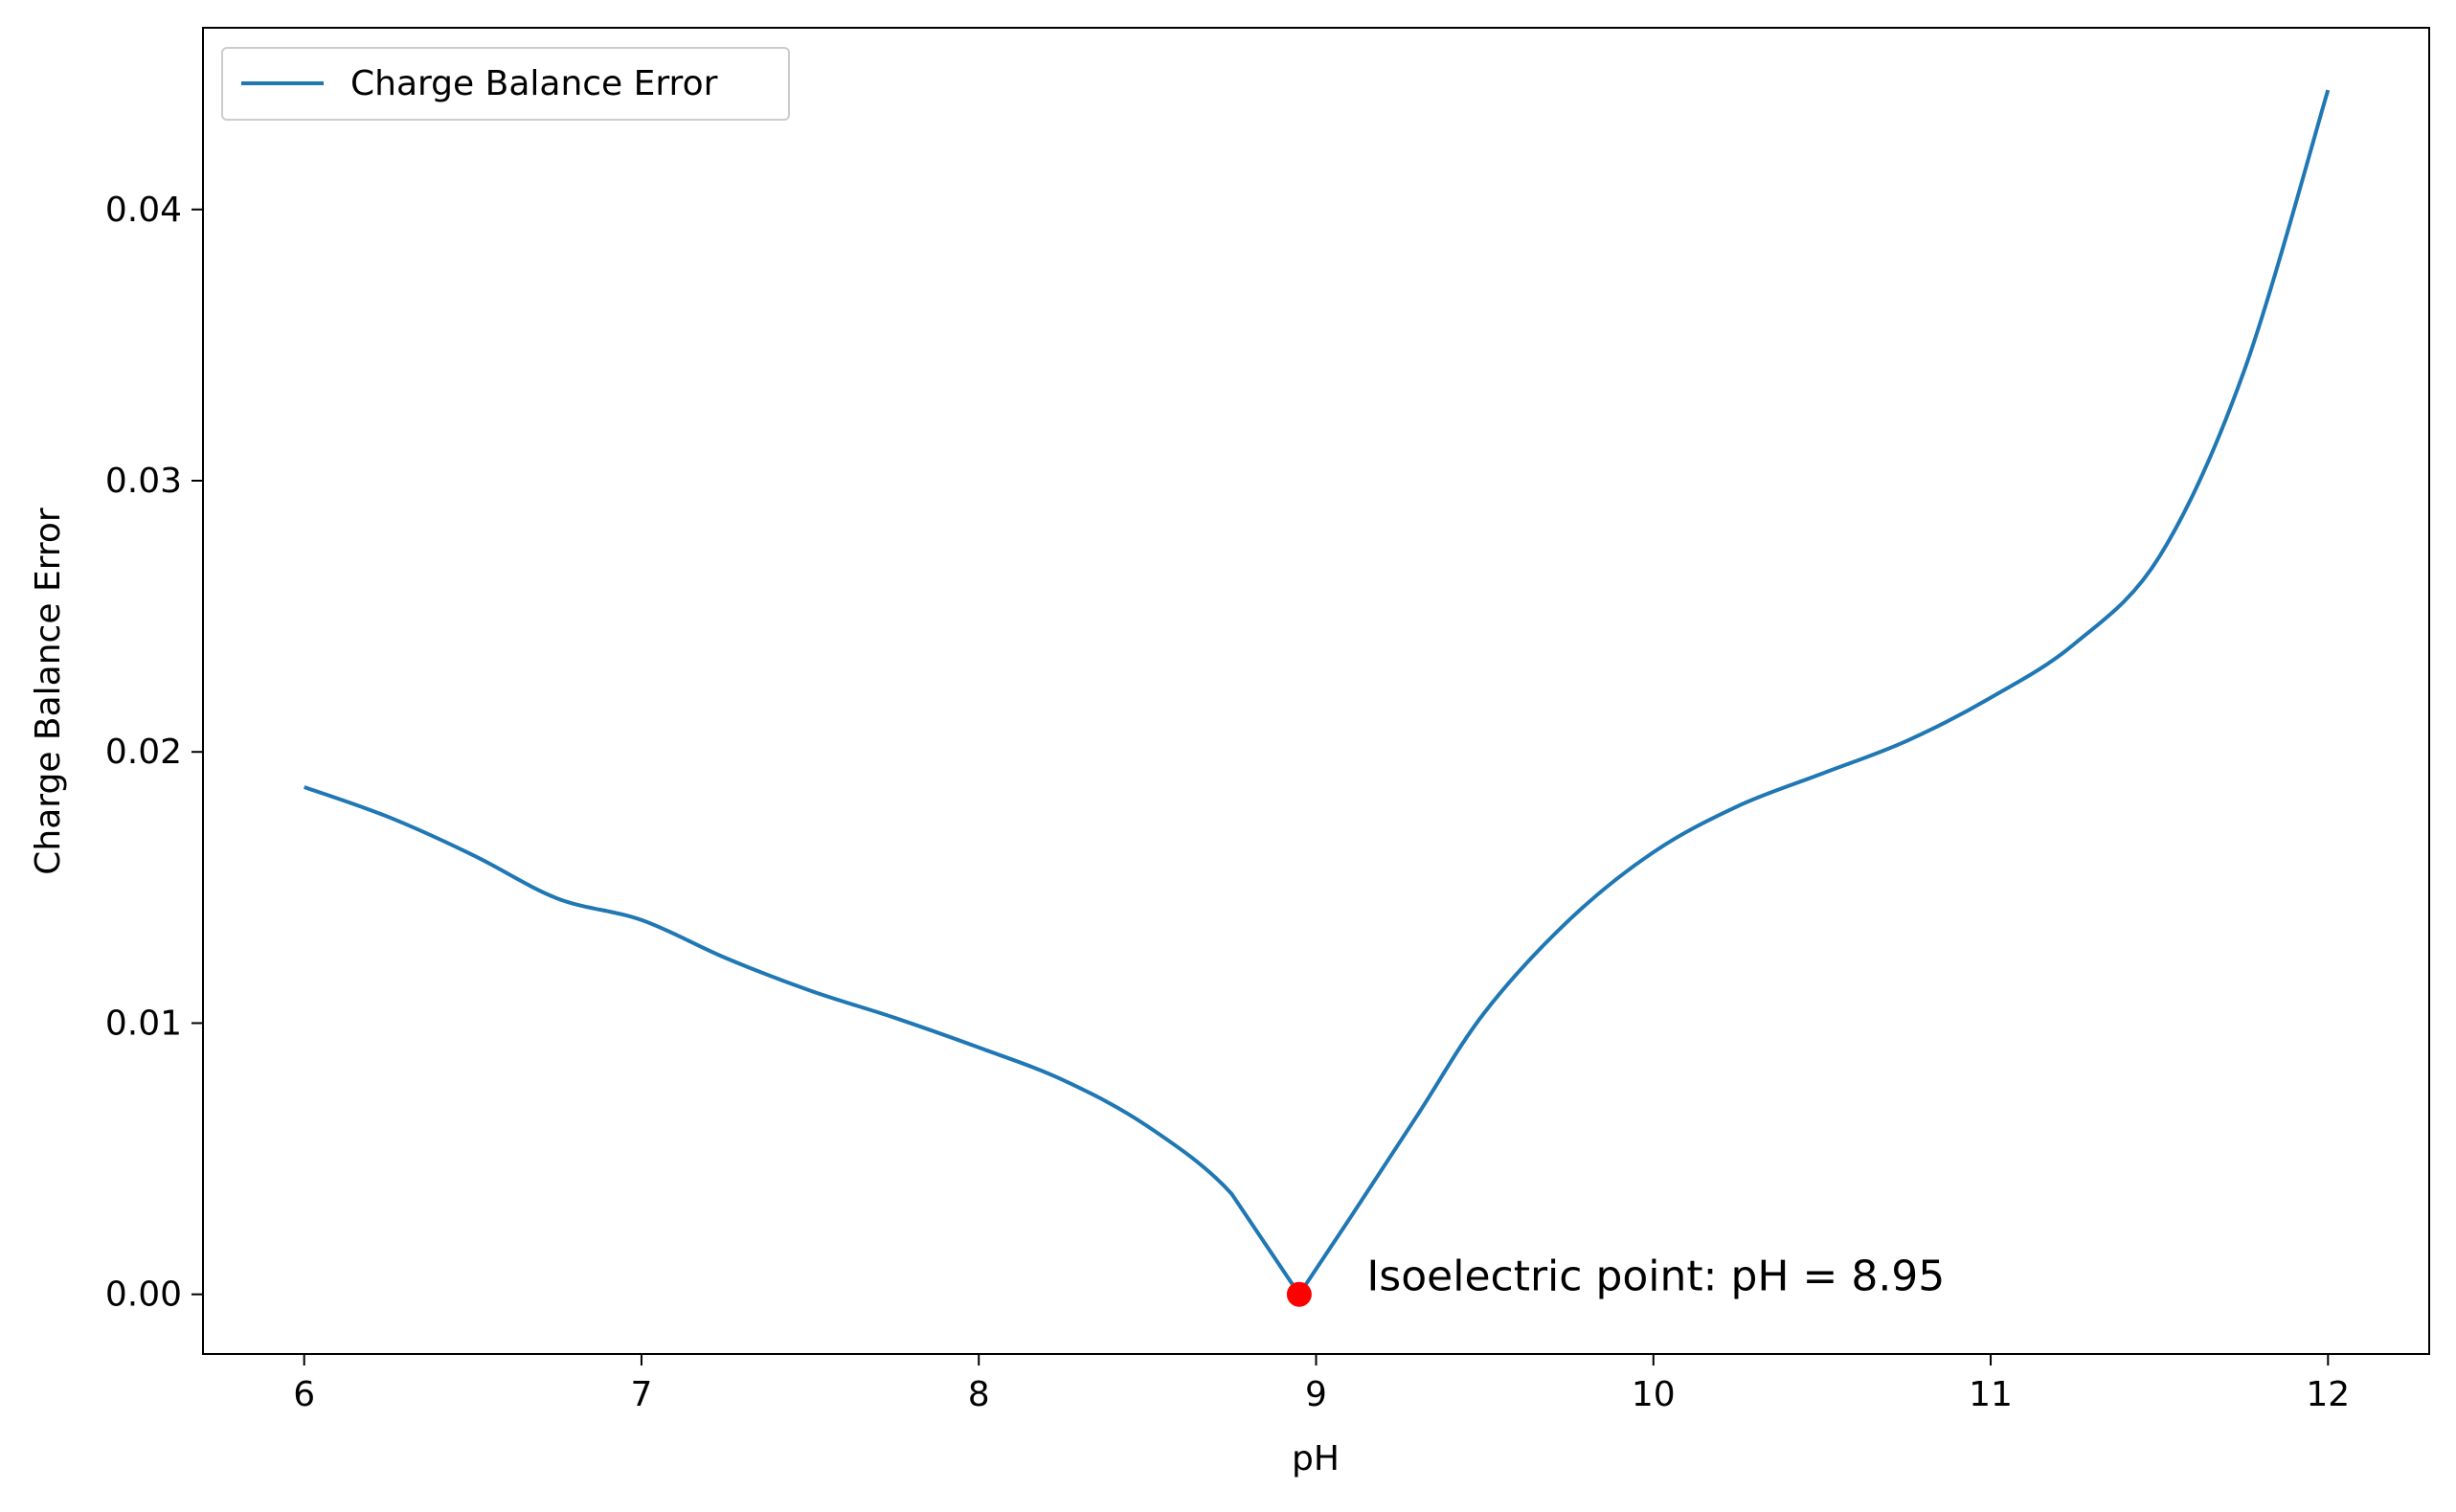 This screenshot has height=1512, width=2456. What do you see at coordinates (49, 691) in the screenshot?
I see `y-axis-label: Charge Balance Error` at bounding box center [49, 691].